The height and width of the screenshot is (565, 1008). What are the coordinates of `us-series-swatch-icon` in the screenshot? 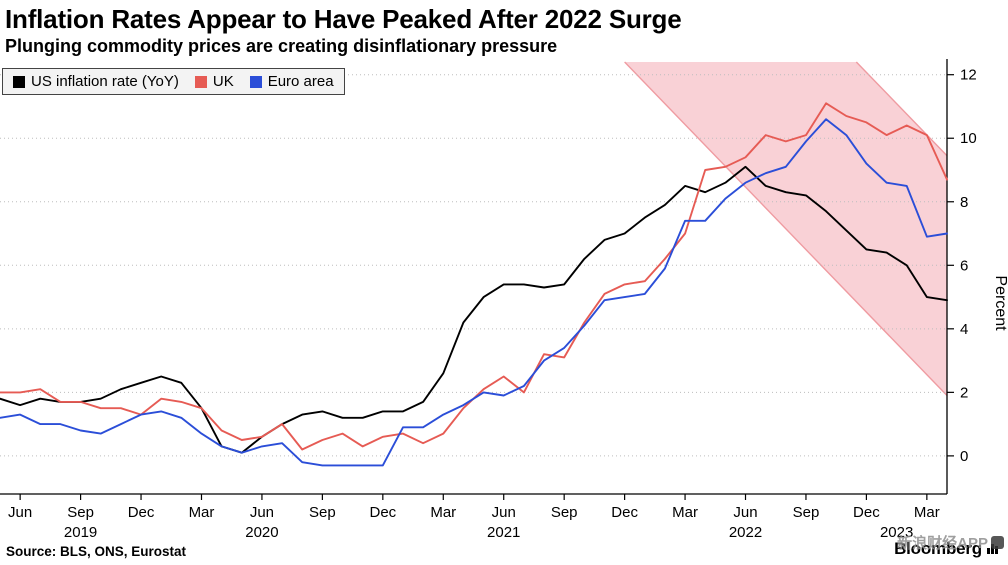 It's located at (19, 81).